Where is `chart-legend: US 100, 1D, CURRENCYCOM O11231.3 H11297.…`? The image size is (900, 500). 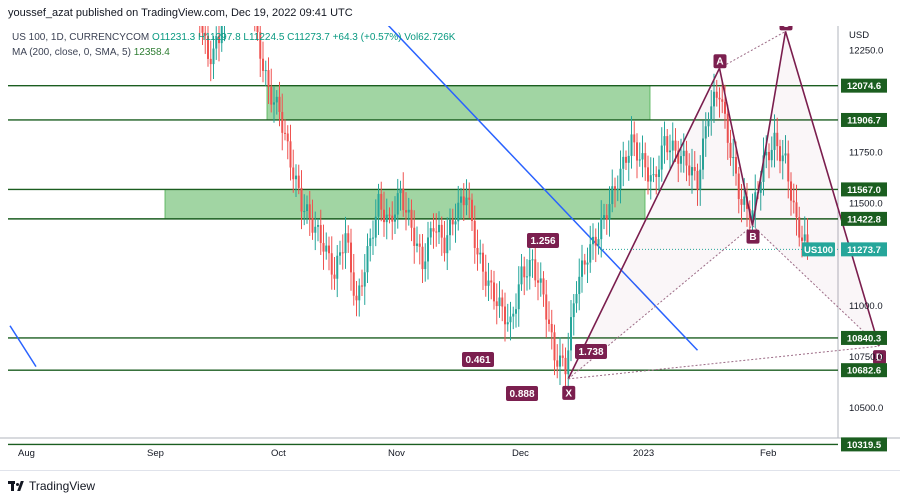
chart-legend: US 100, 1D, CURRENCYCOM O11231.3 H11297.… is located at coordinates (233, 45).